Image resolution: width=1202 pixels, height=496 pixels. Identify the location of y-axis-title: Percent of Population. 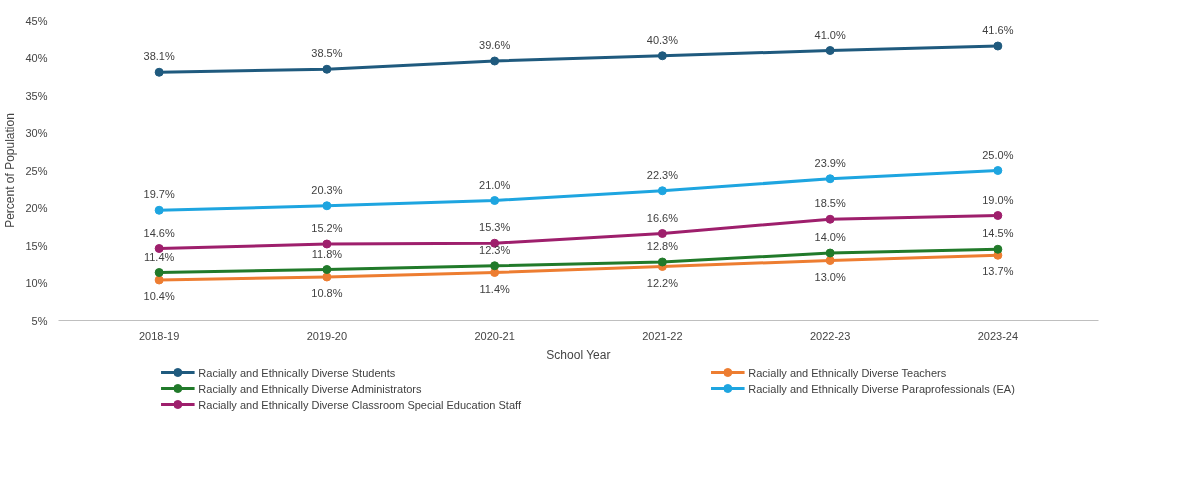
(10, 170).